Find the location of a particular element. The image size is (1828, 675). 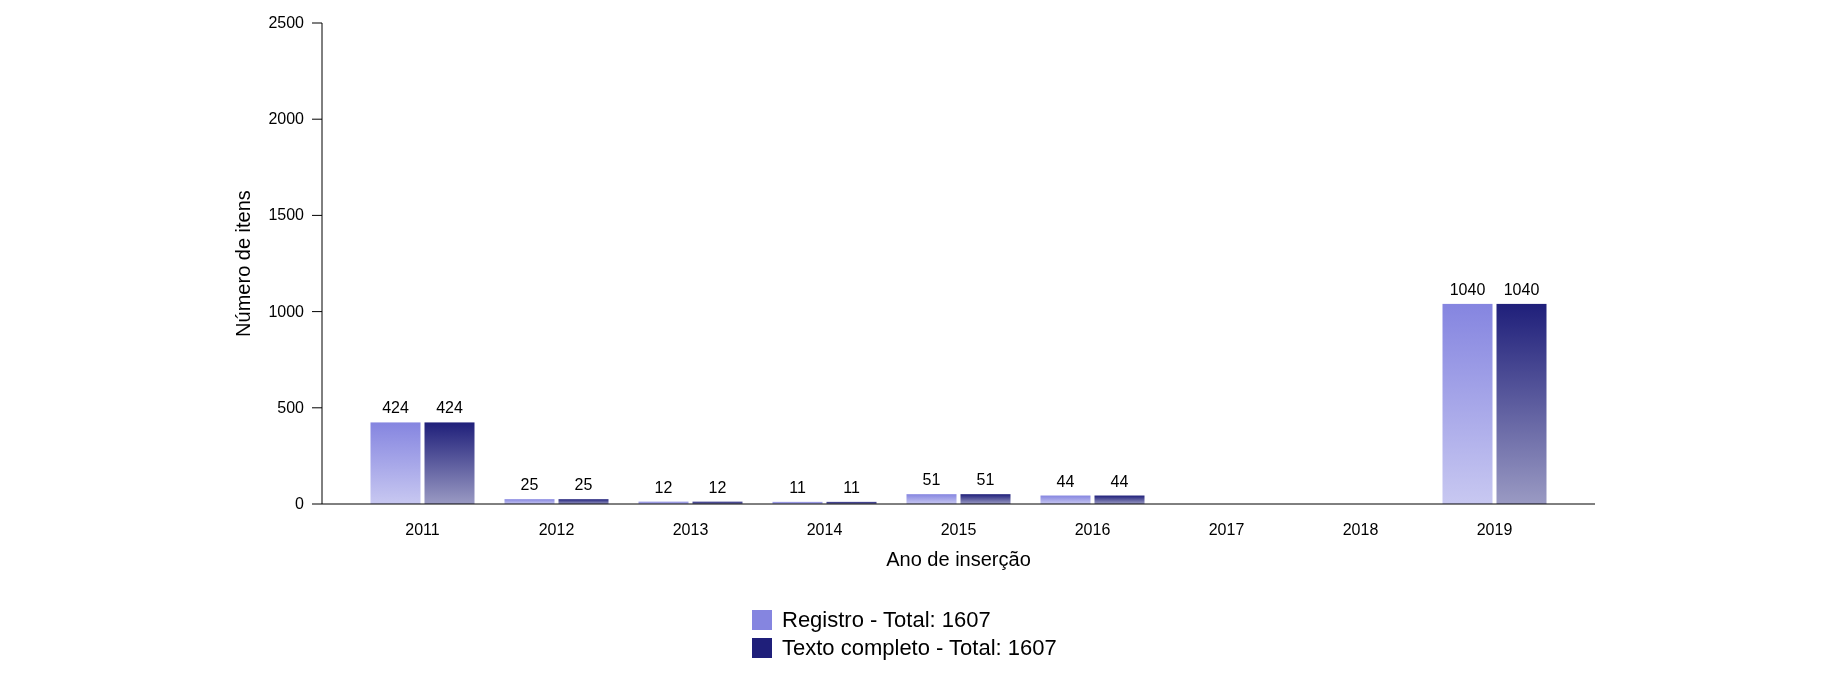

x-tick-label: 2015 is located at coordinates (958, 529).